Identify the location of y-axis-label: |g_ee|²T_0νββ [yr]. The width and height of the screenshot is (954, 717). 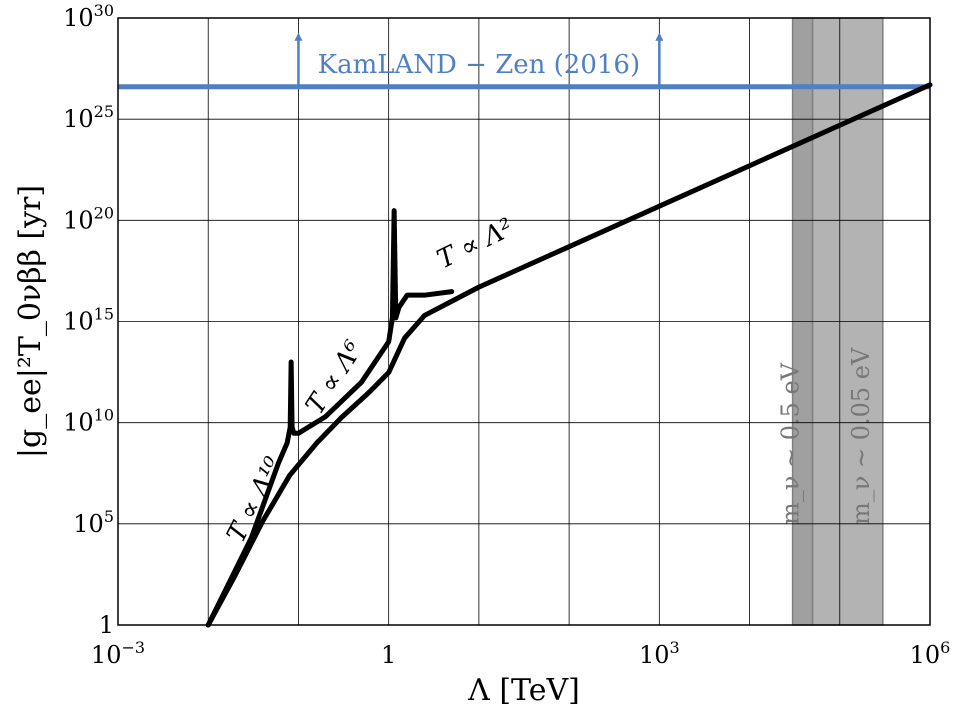
(30, 321).